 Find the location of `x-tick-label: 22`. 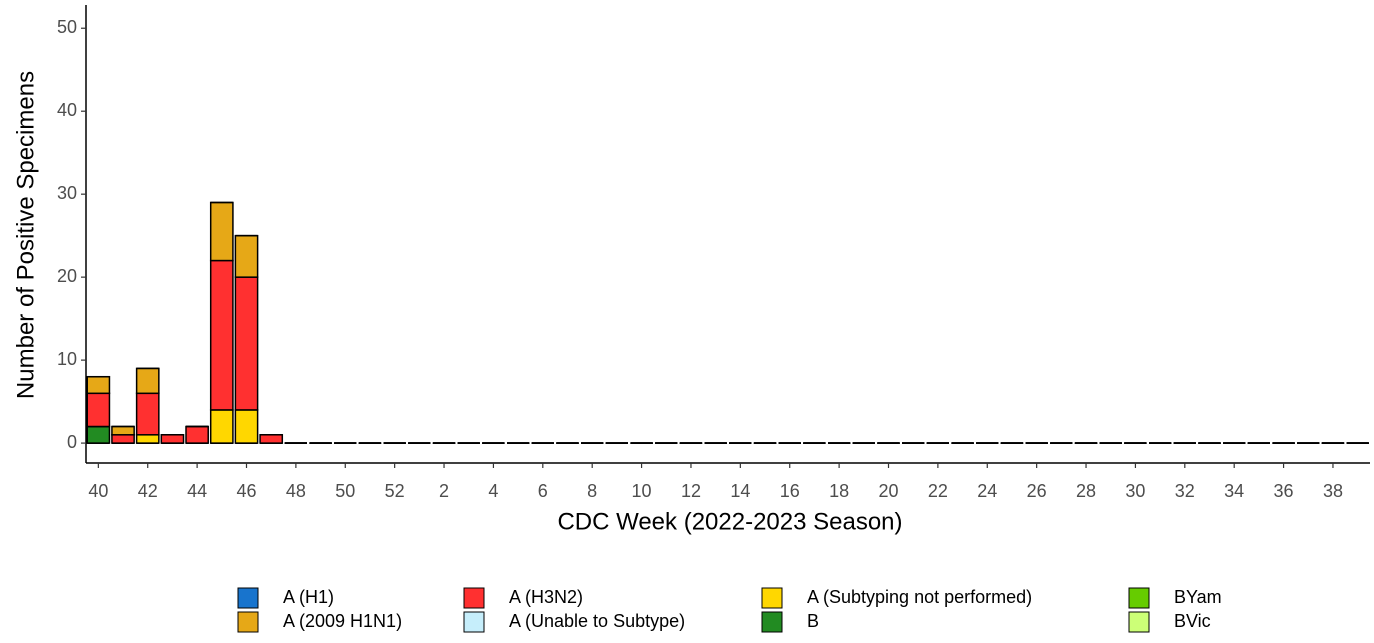

x-tick-label: 22 is located at coordinates (938, 491).